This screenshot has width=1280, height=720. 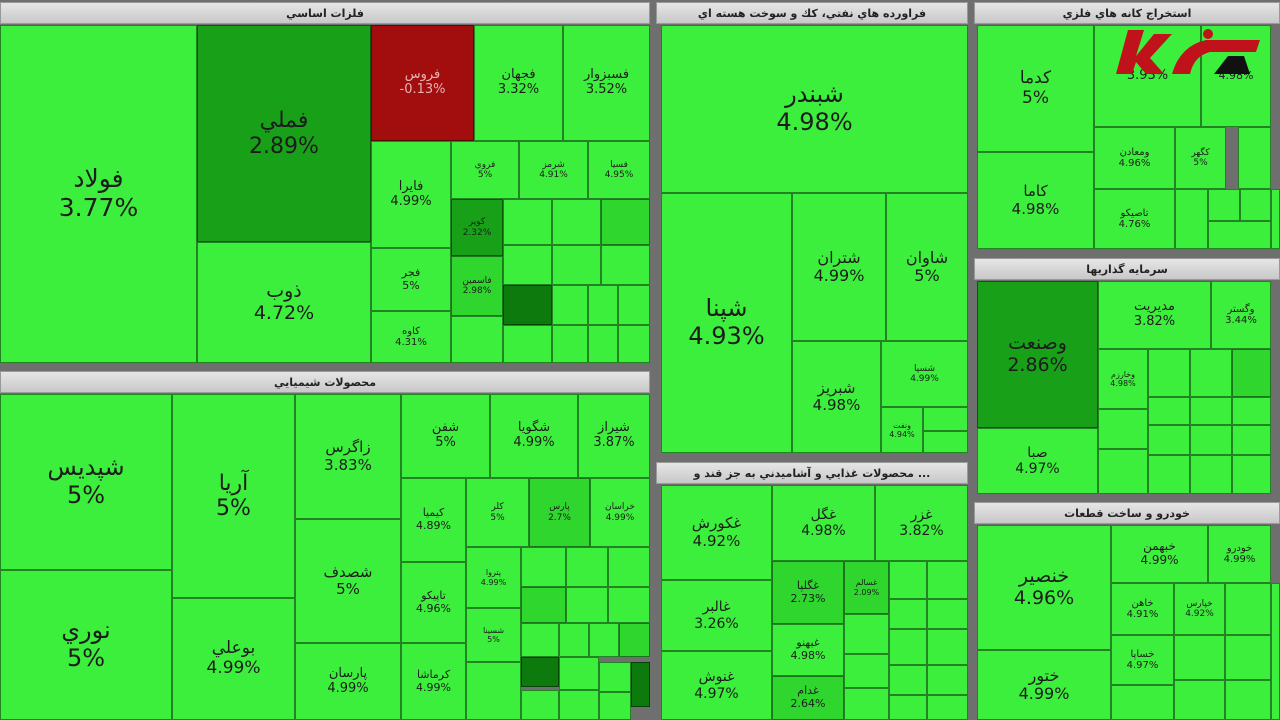 I want to click on stock-tile: خودرو 4.99%, so click(x=1239, y=554).